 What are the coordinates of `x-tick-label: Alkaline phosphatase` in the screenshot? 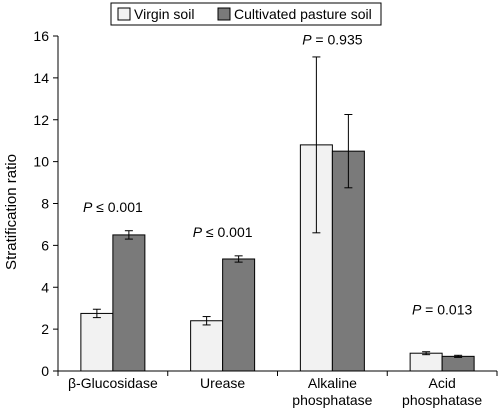 It's located at (332, 391).